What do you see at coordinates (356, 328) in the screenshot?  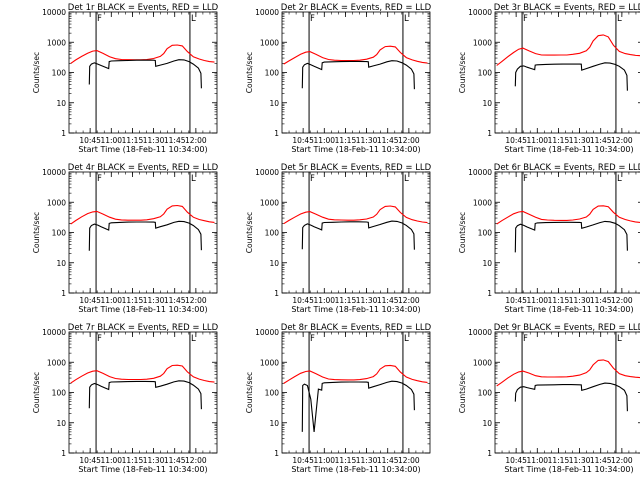 I see `chart-title: Det 8r BLACK = Events, RED = LLD` at bounding box center [356, 328].